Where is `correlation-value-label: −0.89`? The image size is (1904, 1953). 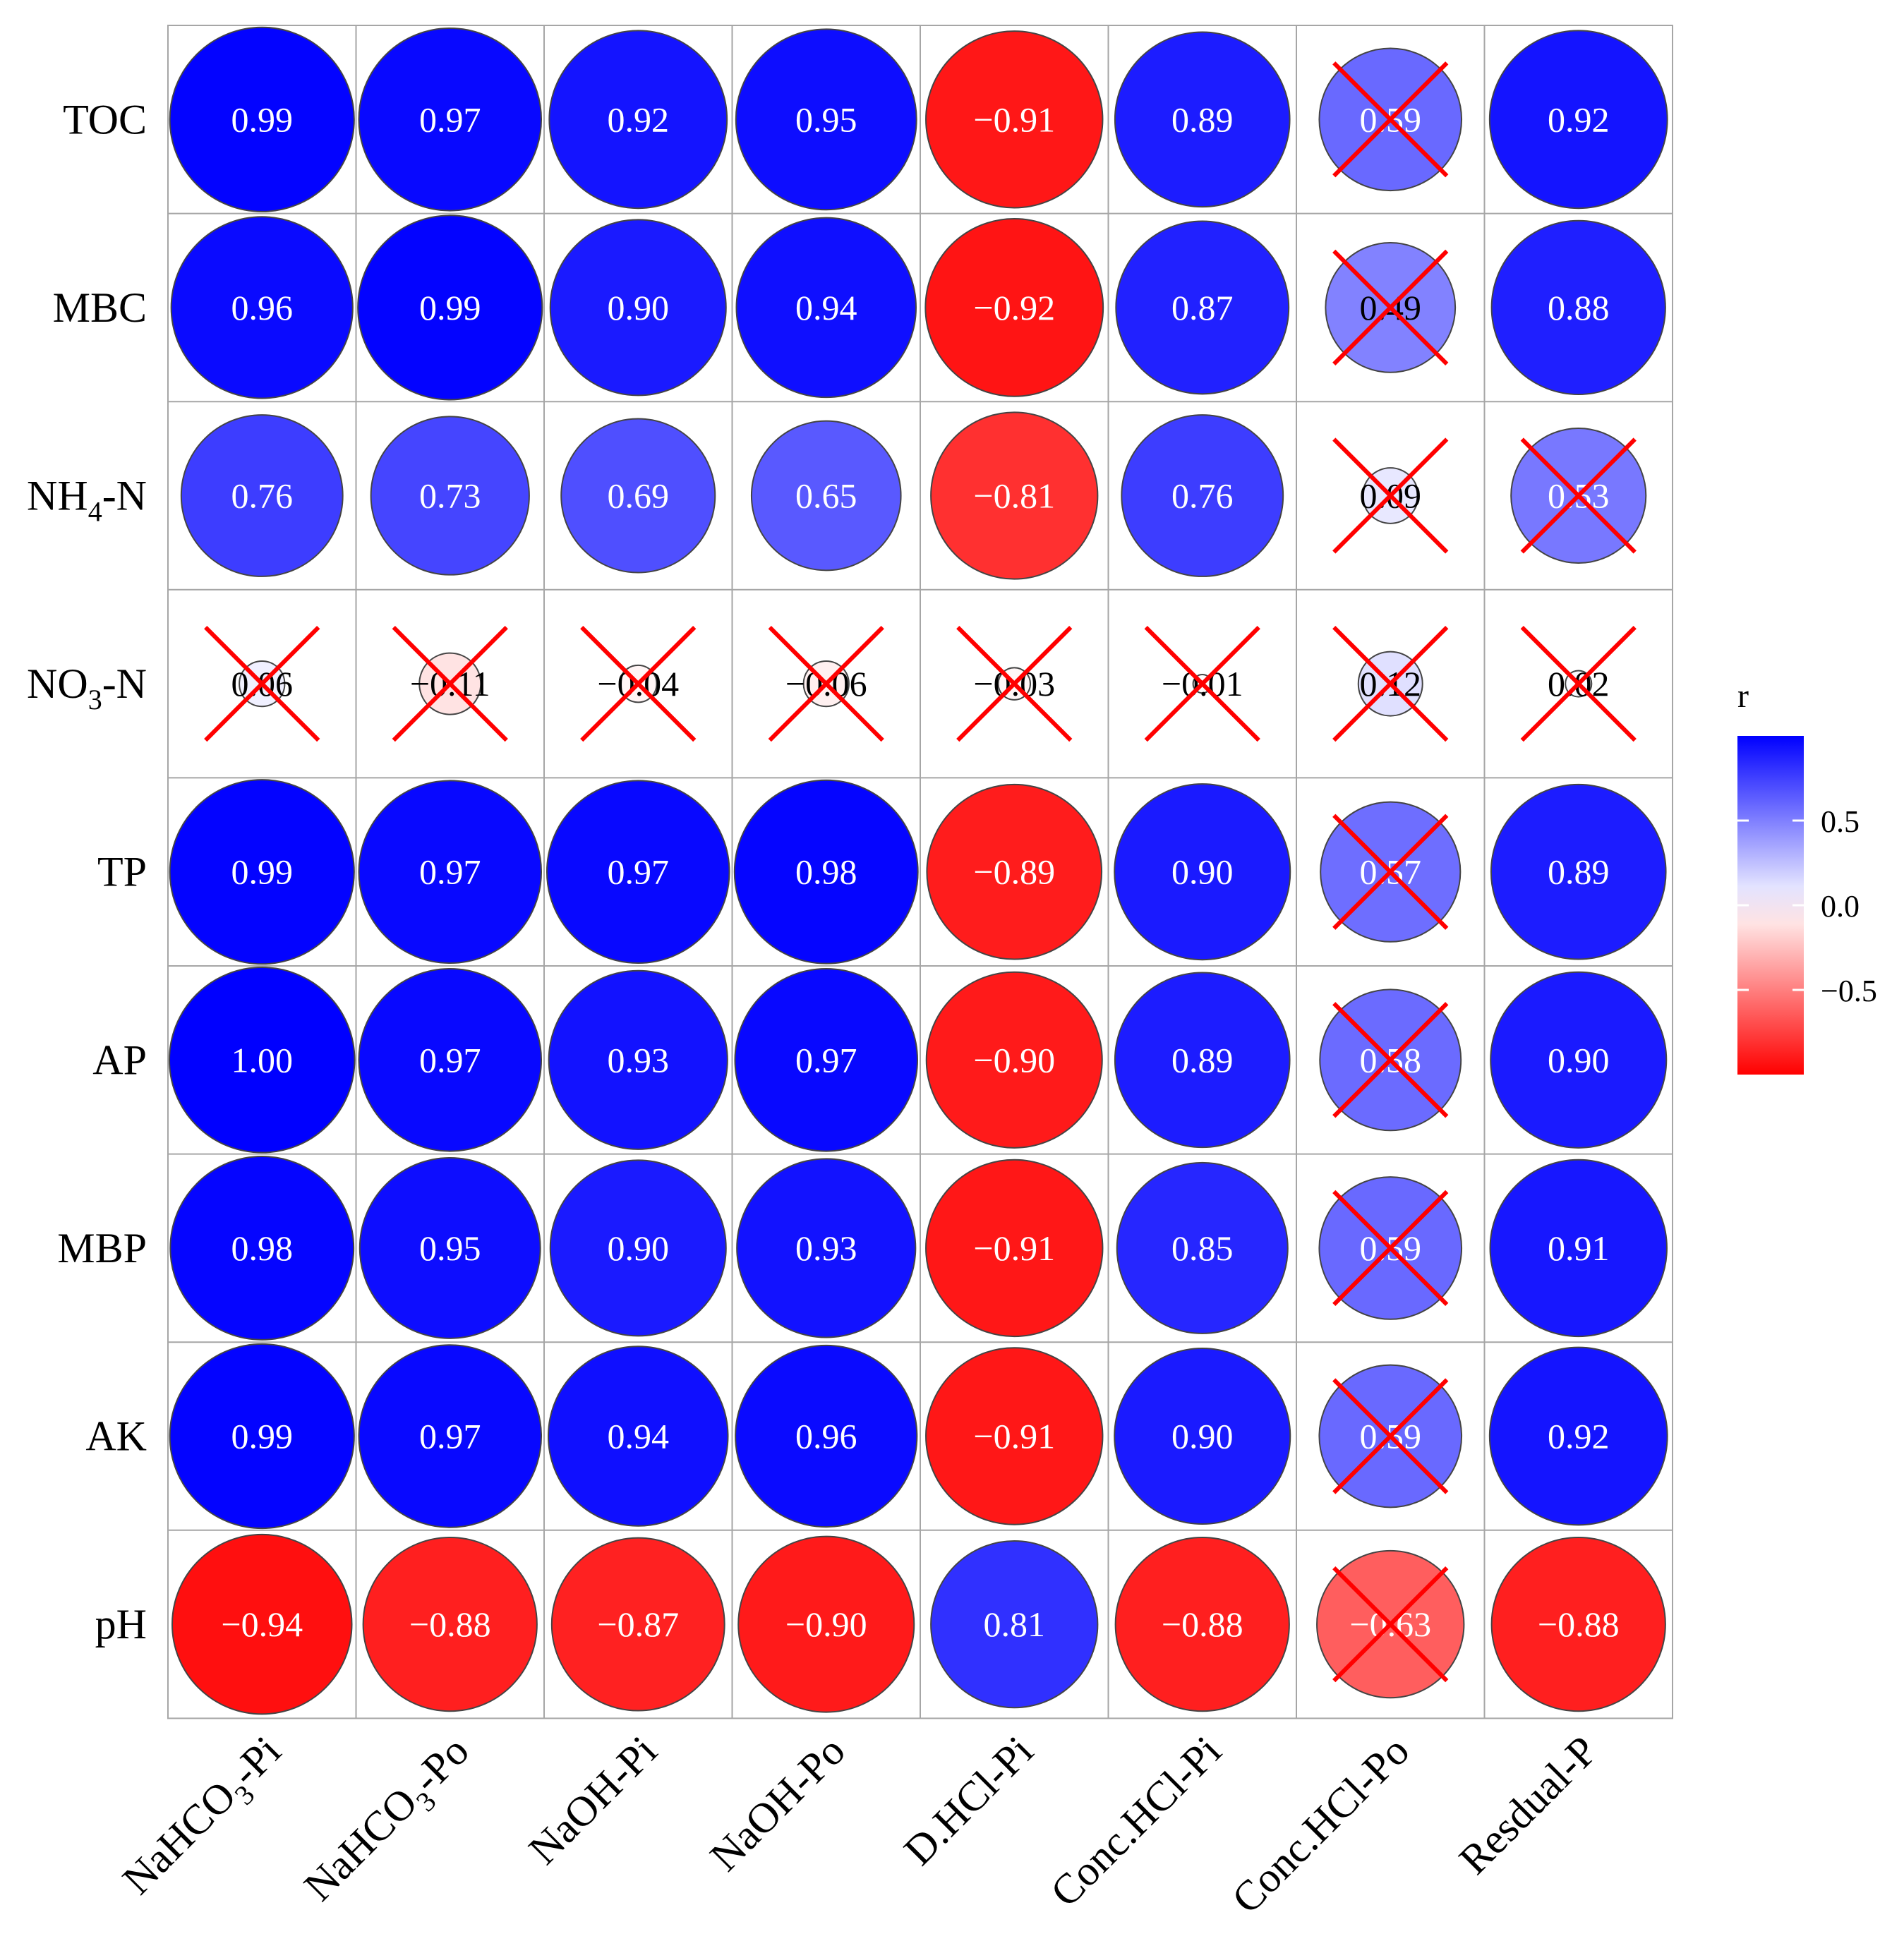
correlation-value-label: −0.89 is located at coordinates (1014, 872).